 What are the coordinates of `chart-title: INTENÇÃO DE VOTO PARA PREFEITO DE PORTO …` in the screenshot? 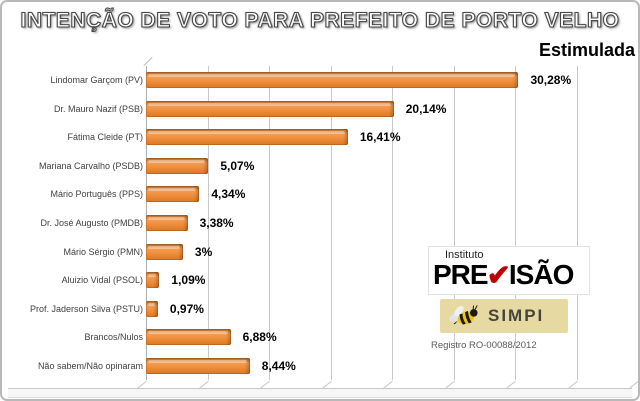 It's located at (320, 20).